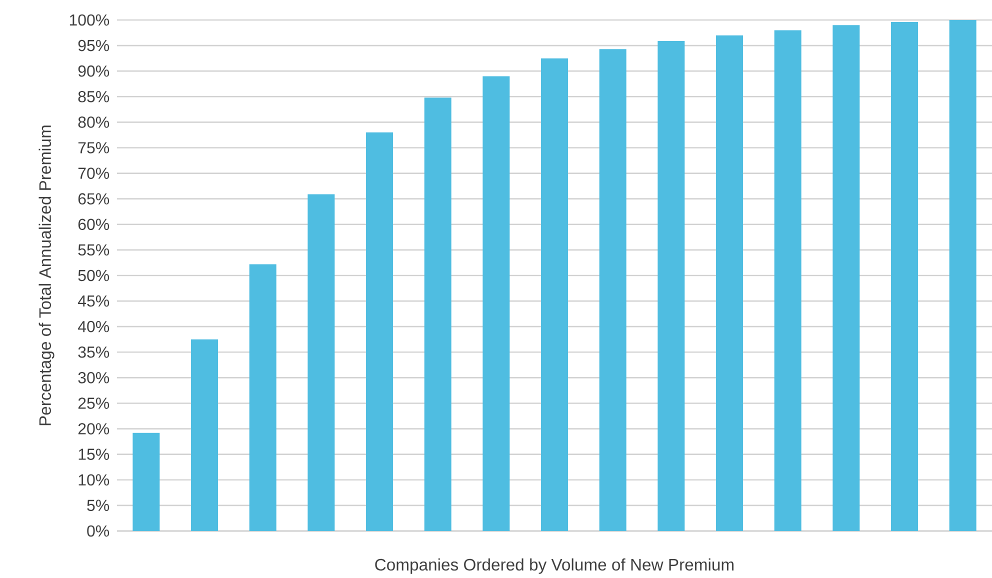 The height and width of the screenshot is (578, 992). I want to click on y-tick-label: 100%, so click(90, 20).